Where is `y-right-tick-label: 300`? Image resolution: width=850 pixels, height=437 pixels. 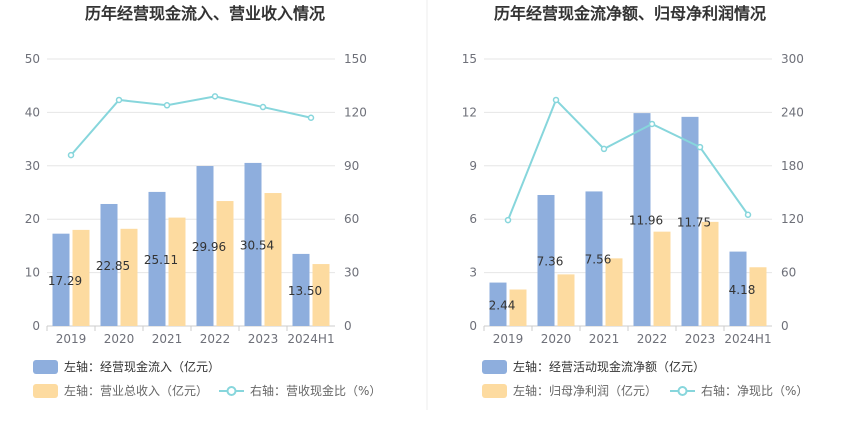
y-right-tick-label: 300 is located at coordinates (792, 59).